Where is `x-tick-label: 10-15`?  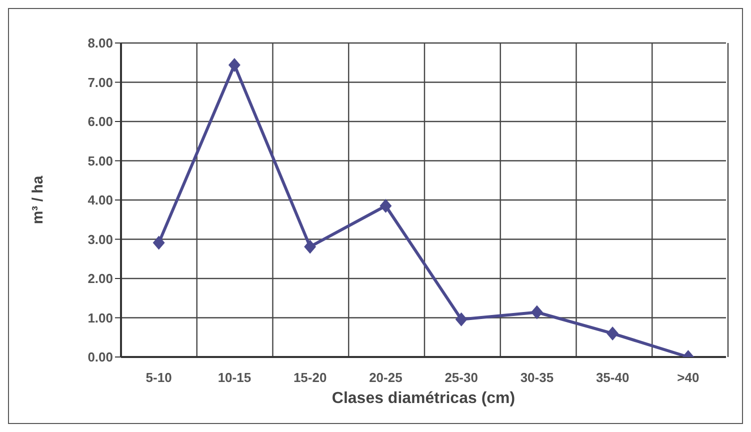
x-tick-label: 10-15 is located at coordinates (235, 378).